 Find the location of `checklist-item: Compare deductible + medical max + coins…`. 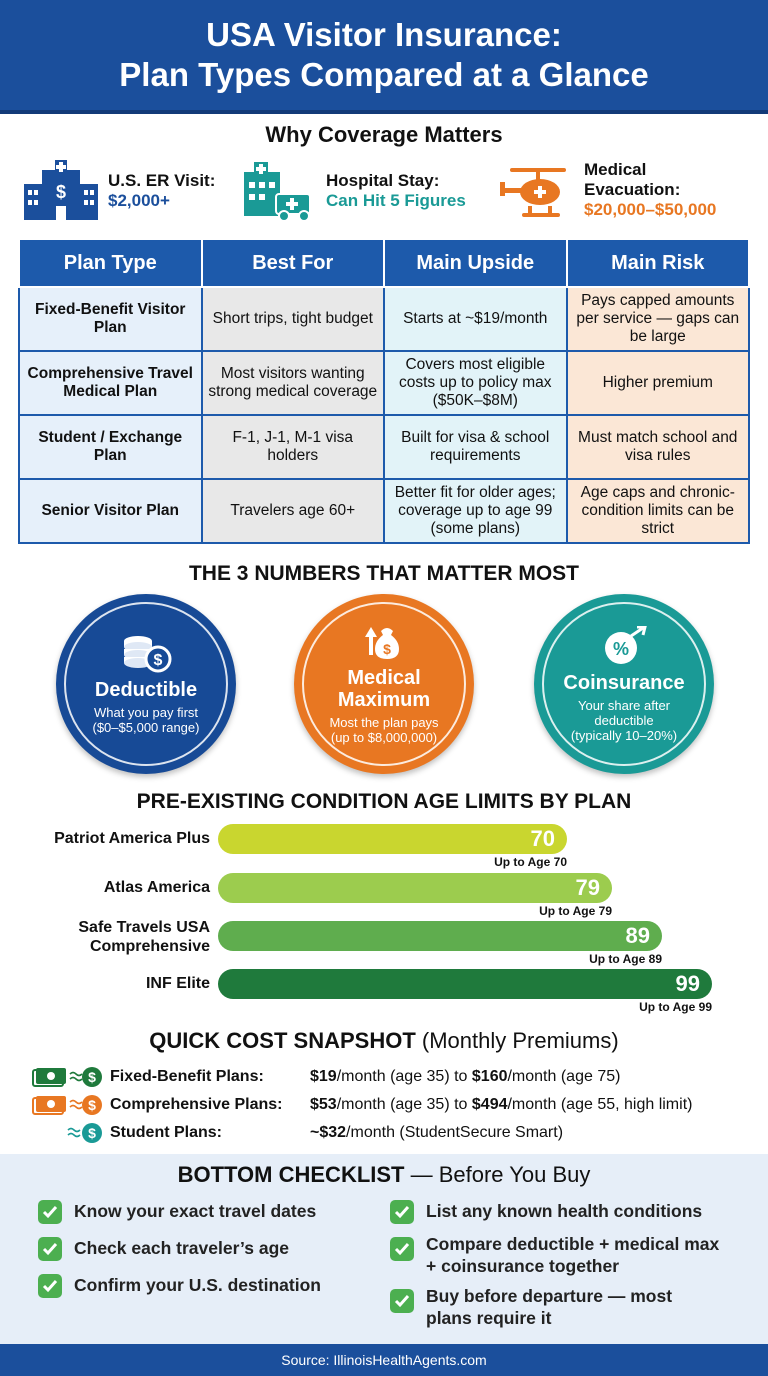

checklist-item: Compare deductible + medical max + coins… is located at coordinates (554, 1255).